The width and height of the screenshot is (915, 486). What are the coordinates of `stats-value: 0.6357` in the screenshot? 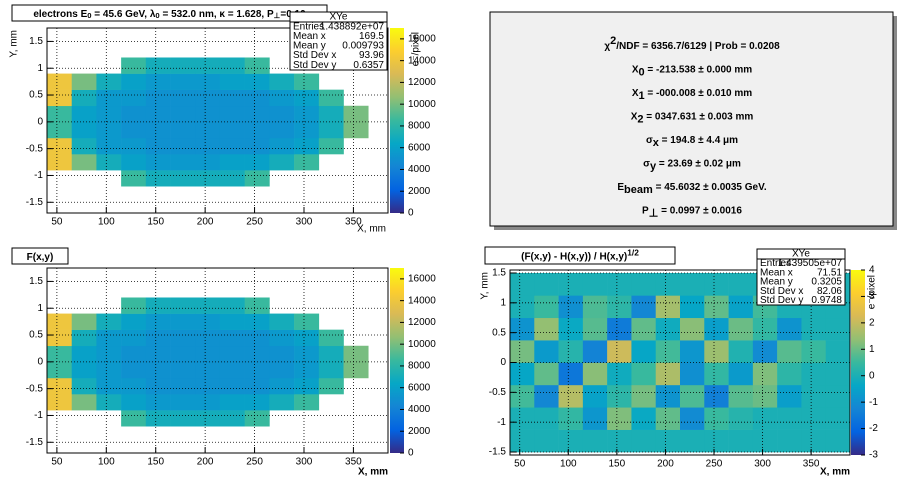 It's located at (368, 65).